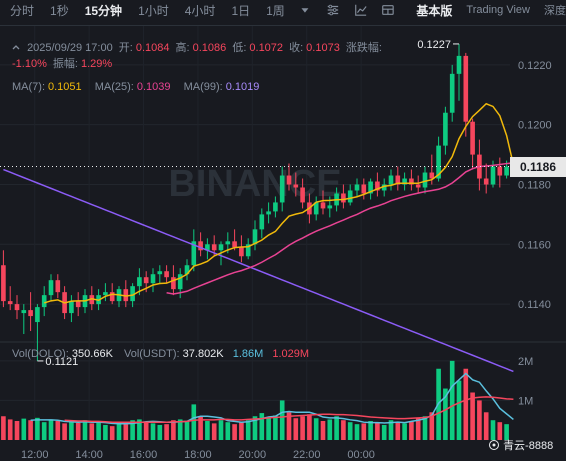  Describe the element at coordinates (65, 64) in the screenshot. I see `amplitude-label: 振幅:` at that location.